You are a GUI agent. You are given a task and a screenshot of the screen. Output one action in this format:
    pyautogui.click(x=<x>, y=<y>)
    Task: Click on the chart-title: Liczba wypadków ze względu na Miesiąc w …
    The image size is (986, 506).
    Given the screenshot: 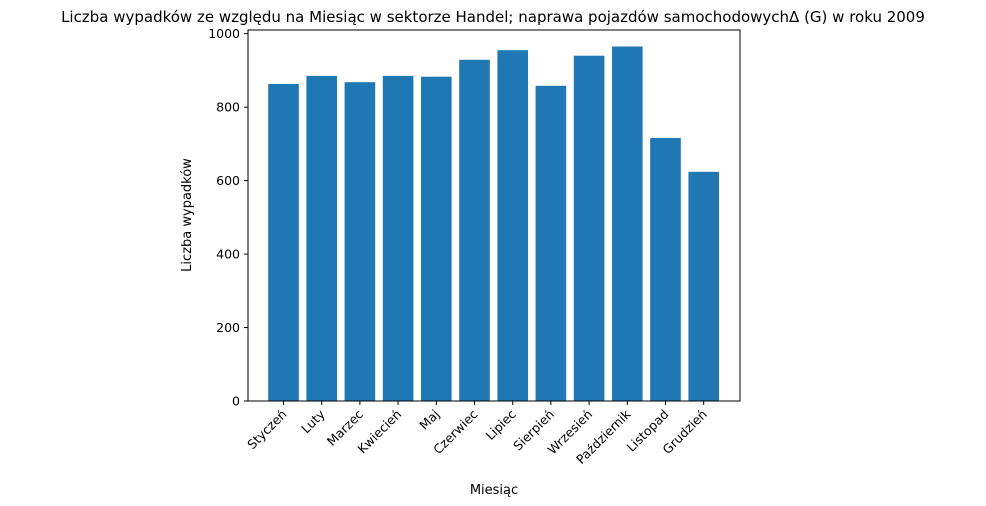 What is the action you would take?
    pyautogui.click(x=493, y=17)
    